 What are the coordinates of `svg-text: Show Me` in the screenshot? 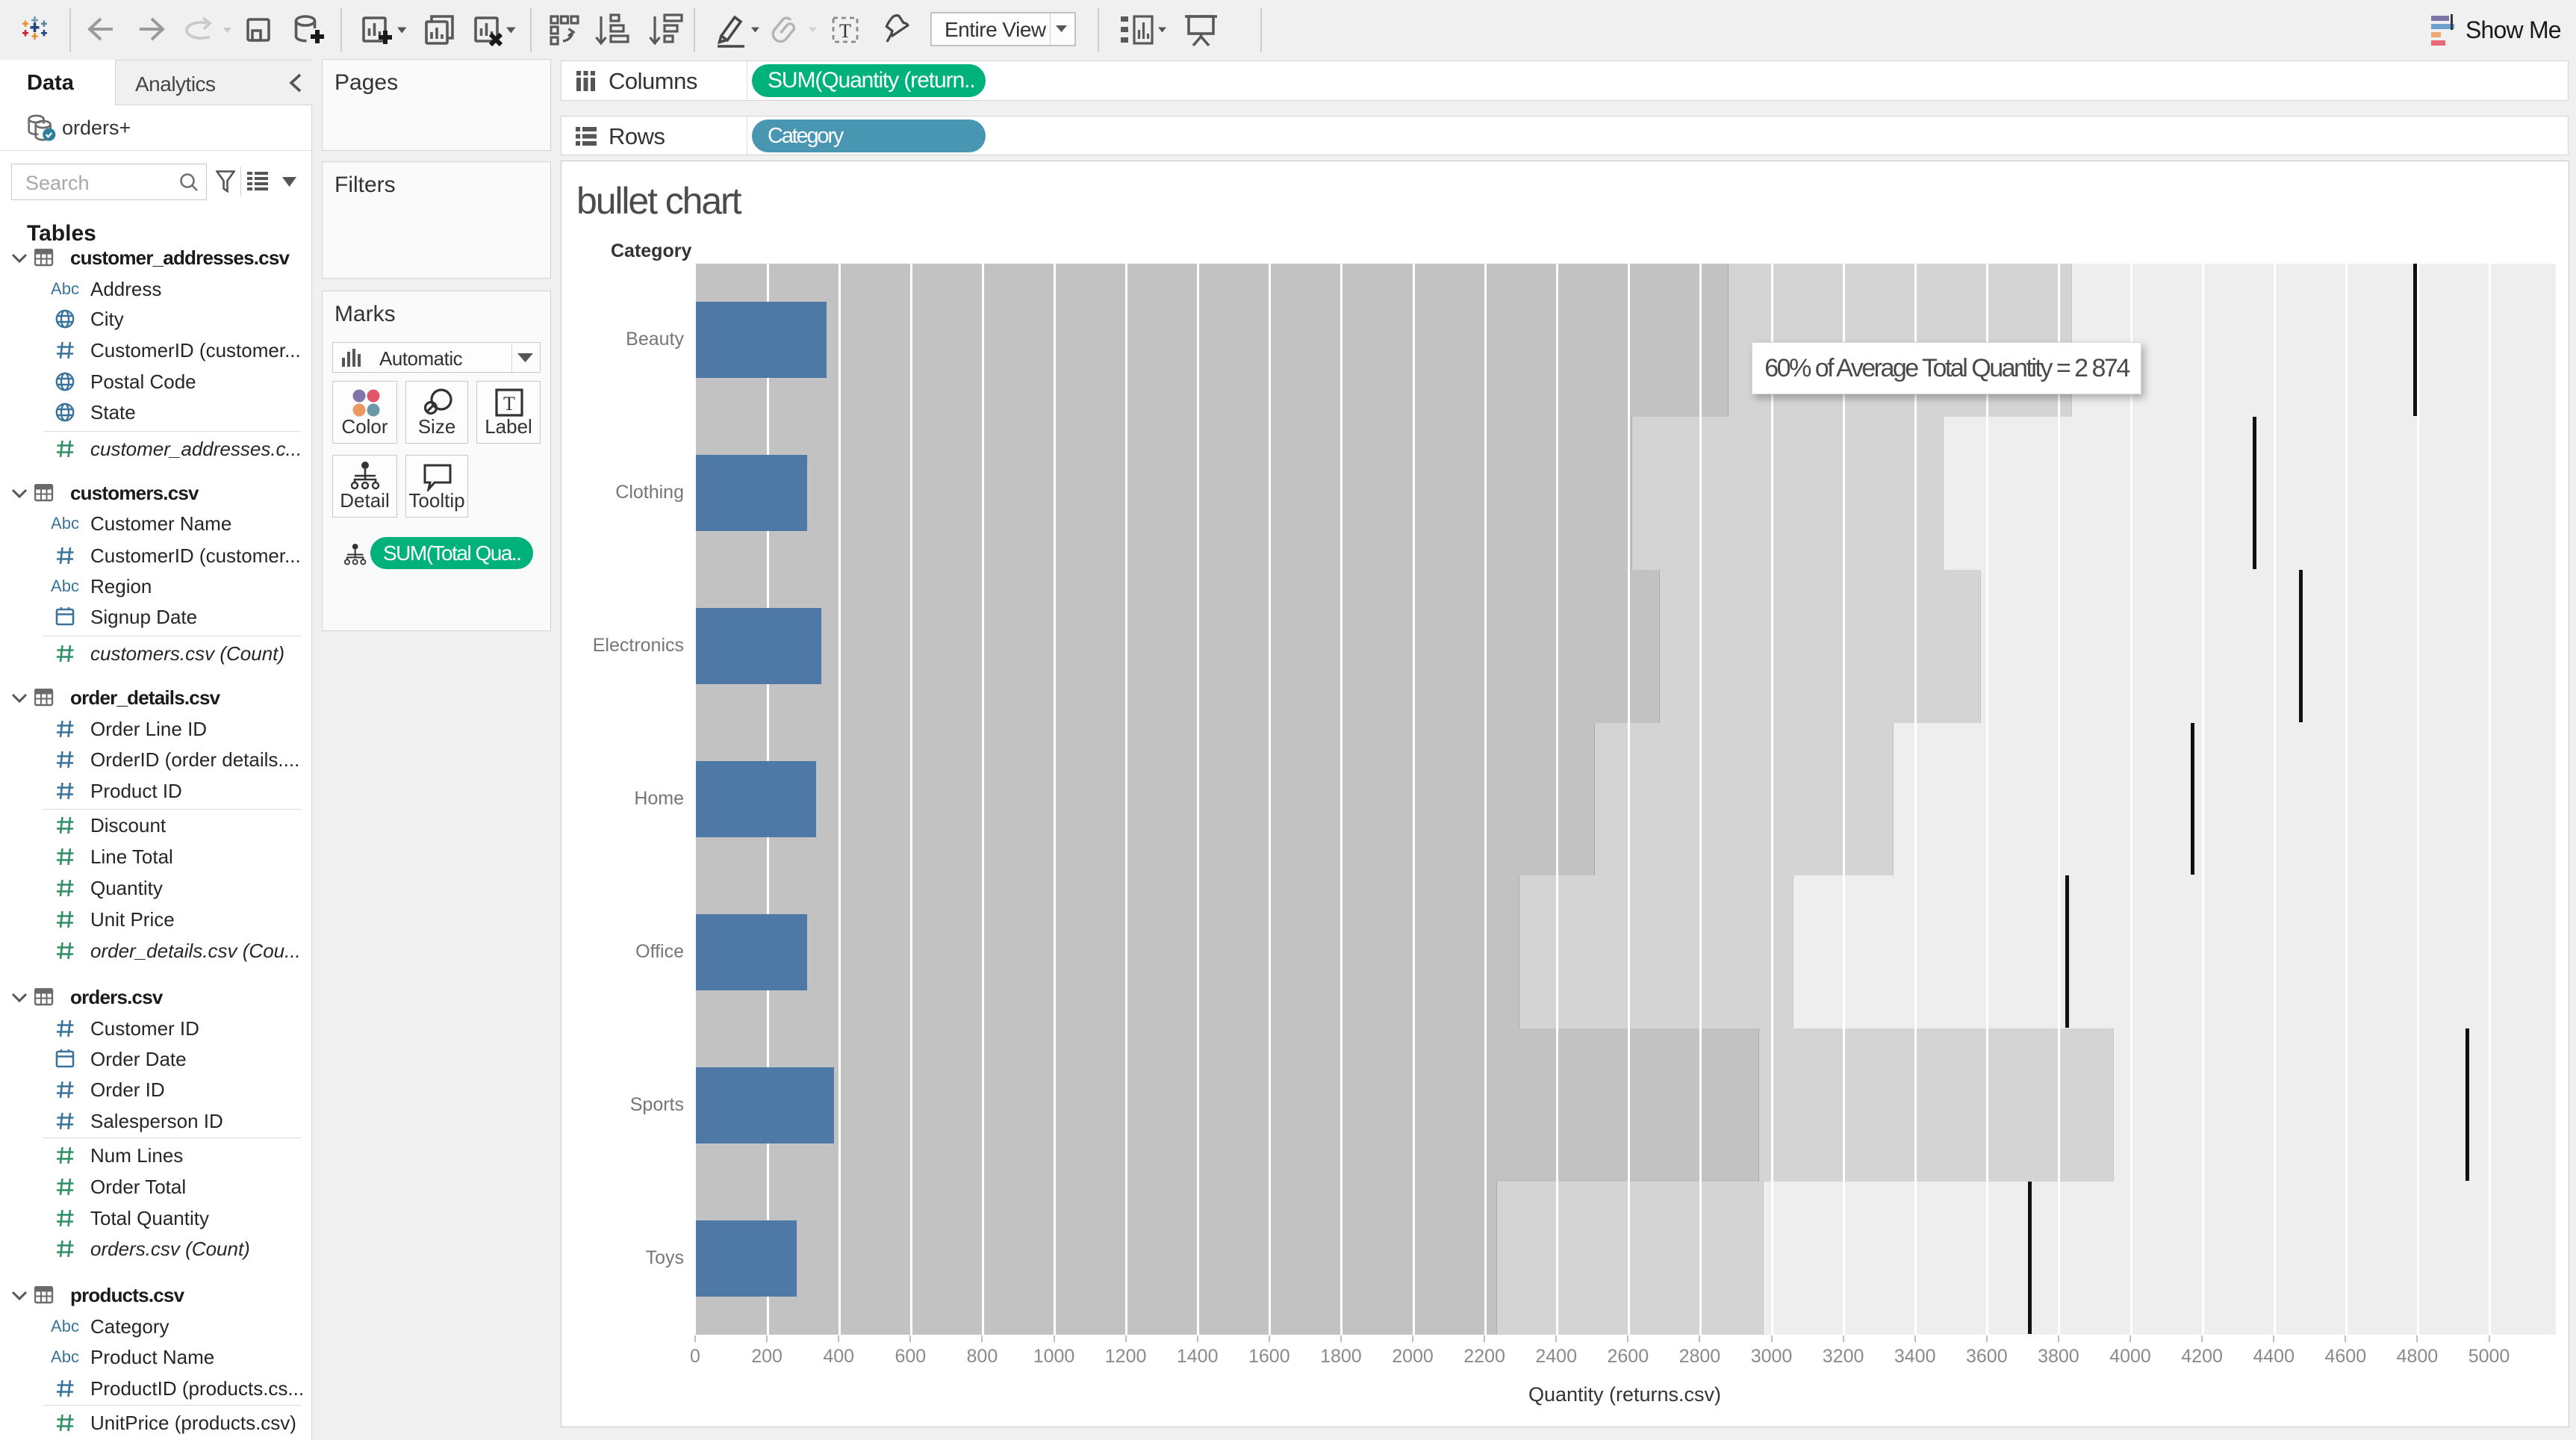 It's located at (2513, 29).